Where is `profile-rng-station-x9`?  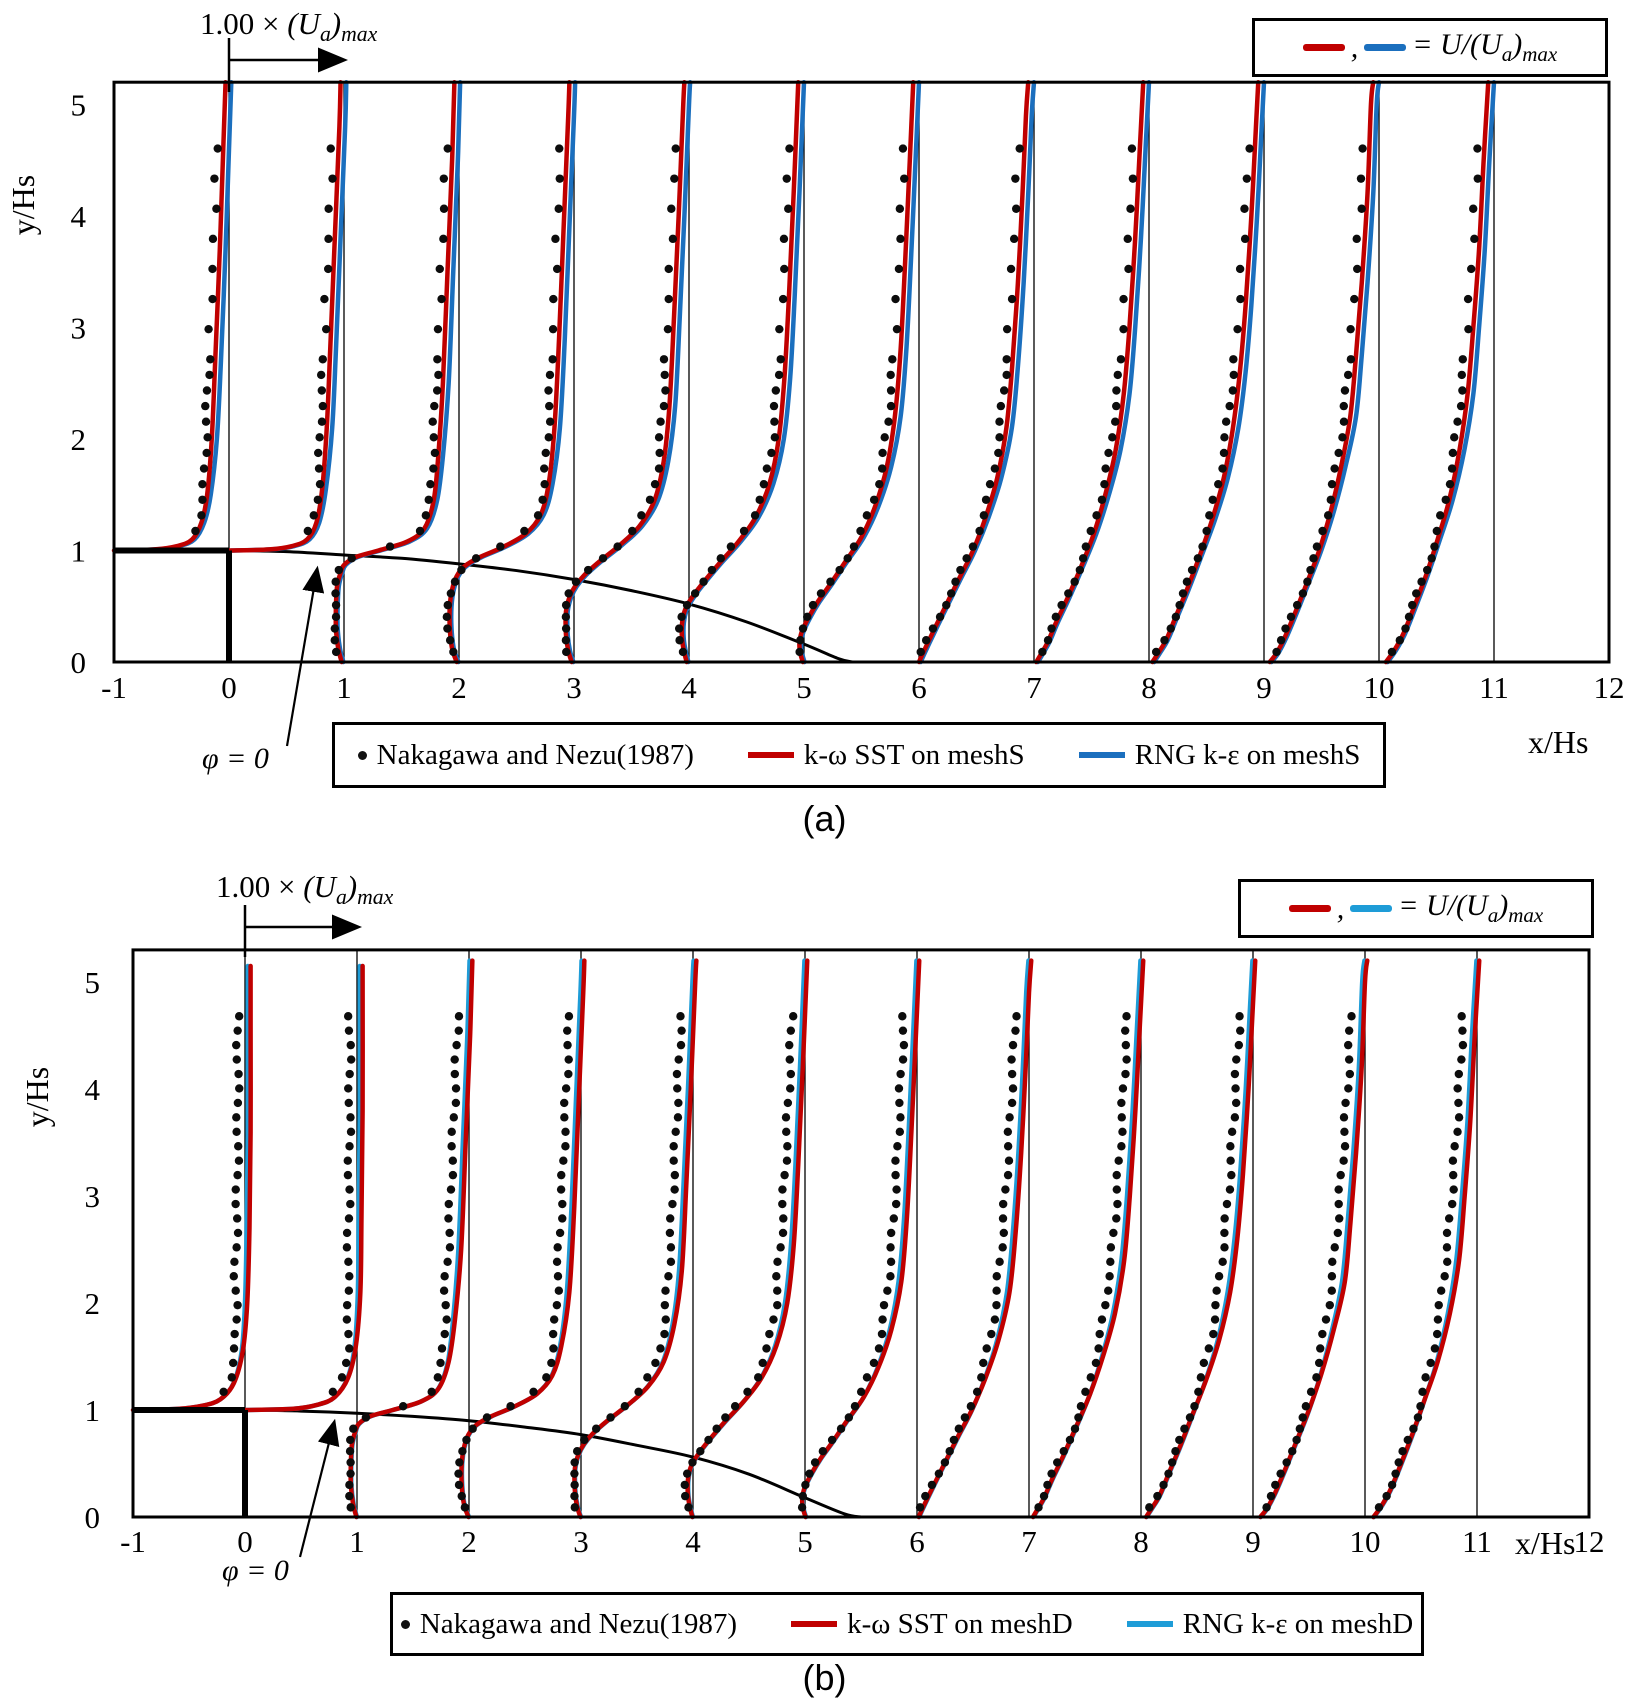
profile-rng-station-x9 is located at coordinates (1325, 372).